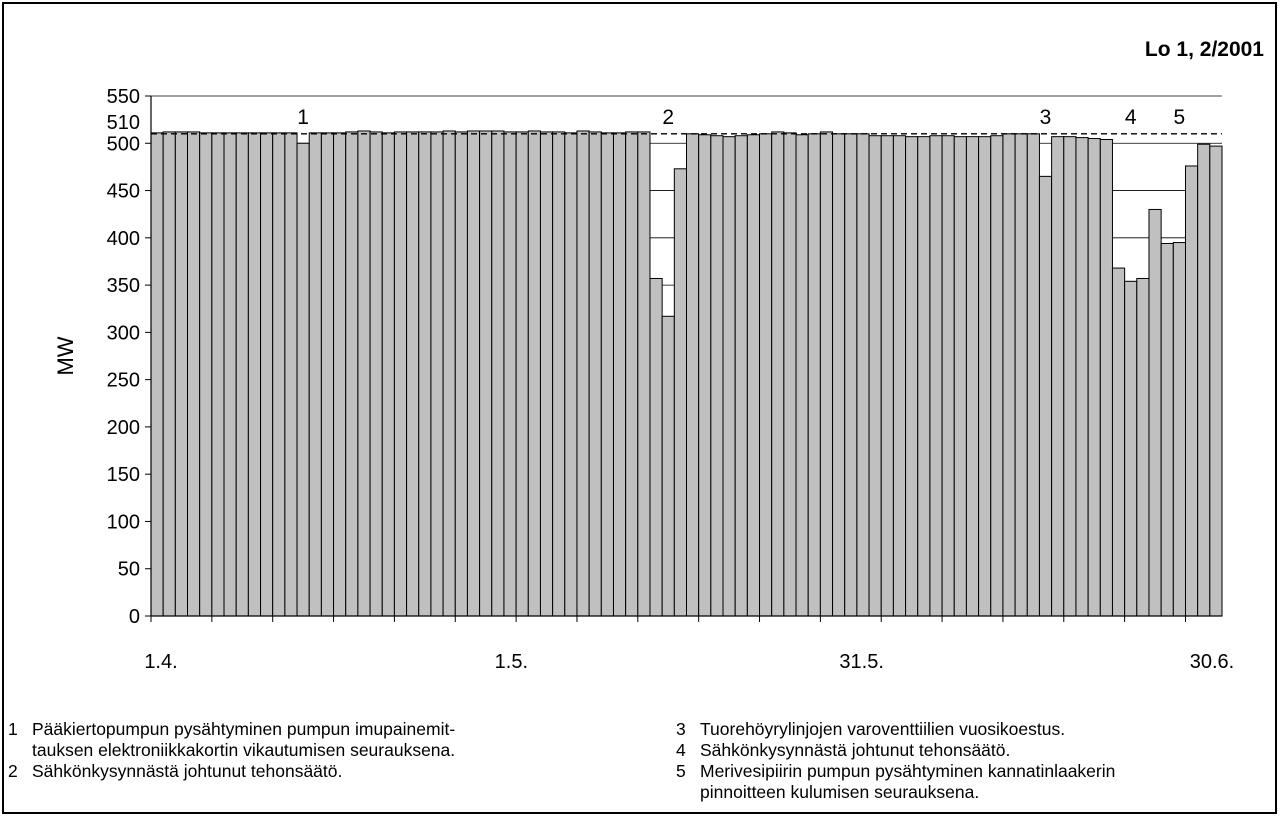 This screenshot has height=819, width=1282. I want to click on x-tick-label: 1.5., so click(511, 662).